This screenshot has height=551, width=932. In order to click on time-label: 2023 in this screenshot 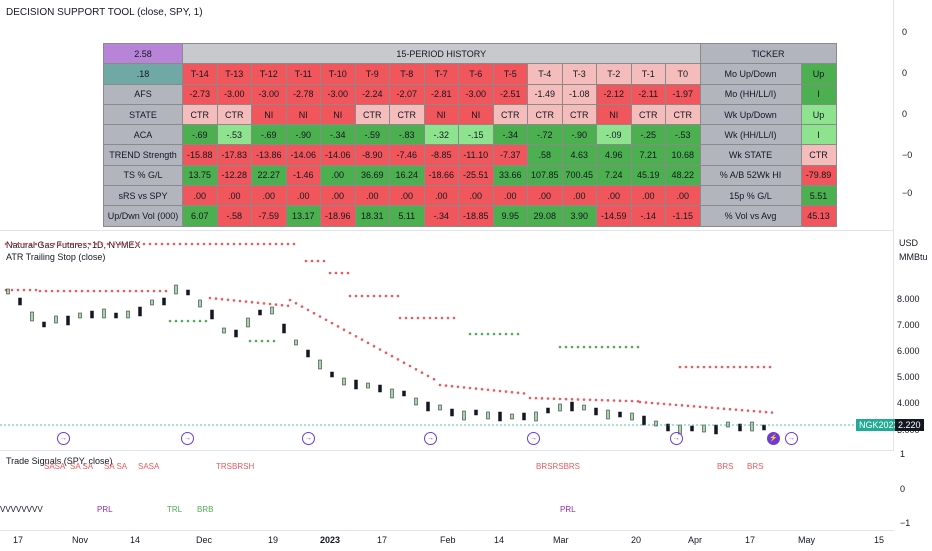, I will do `click(330, 540)`.